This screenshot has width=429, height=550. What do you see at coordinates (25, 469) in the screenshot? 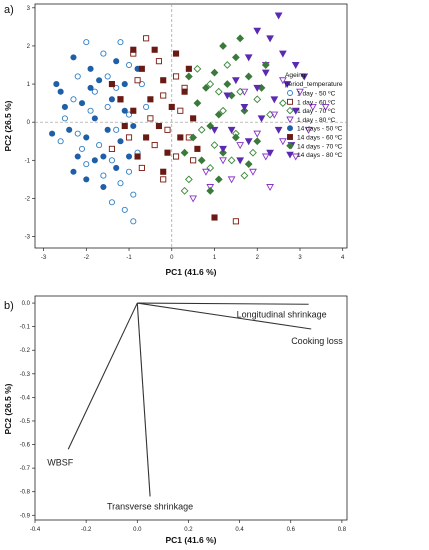
I see `y-tick-label: -0.7` at bounding box center [25, 469].